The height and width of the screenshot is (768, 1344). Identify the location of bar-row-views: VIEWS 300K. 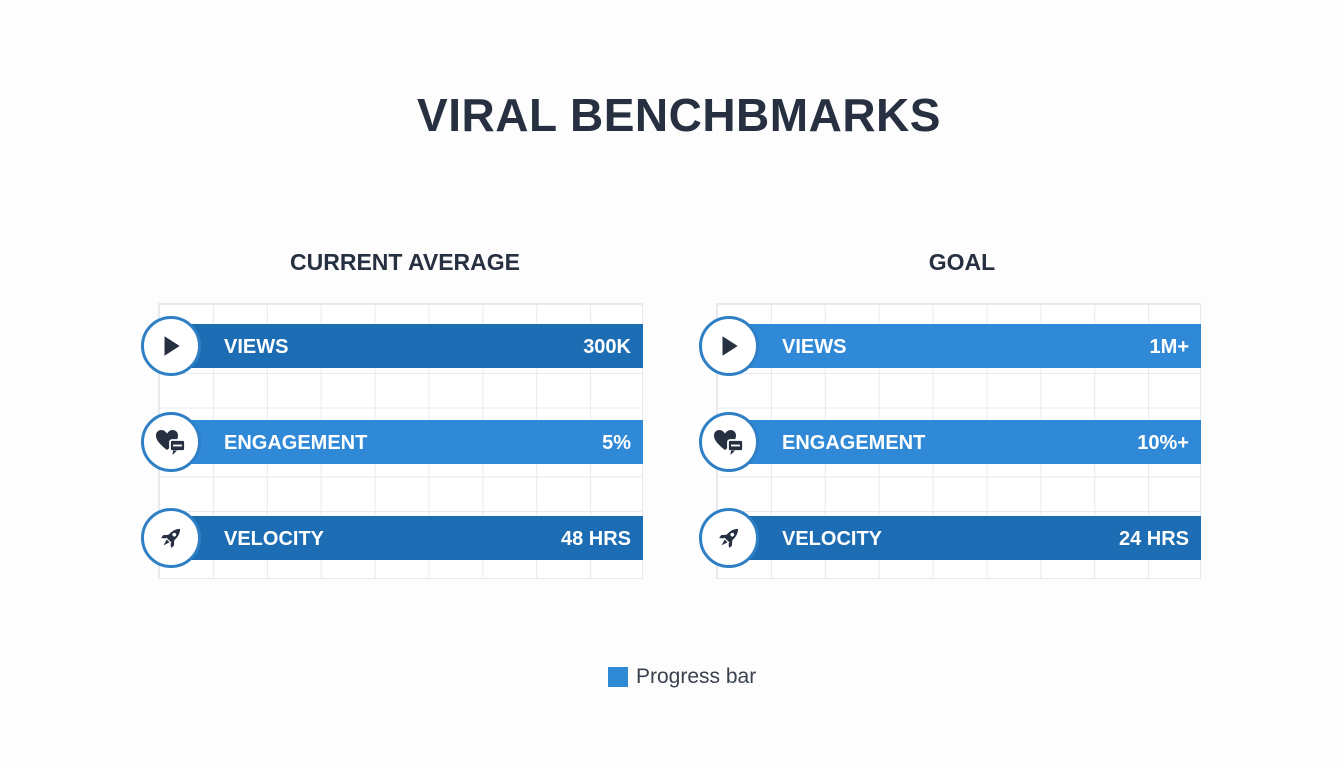
(390, 346).